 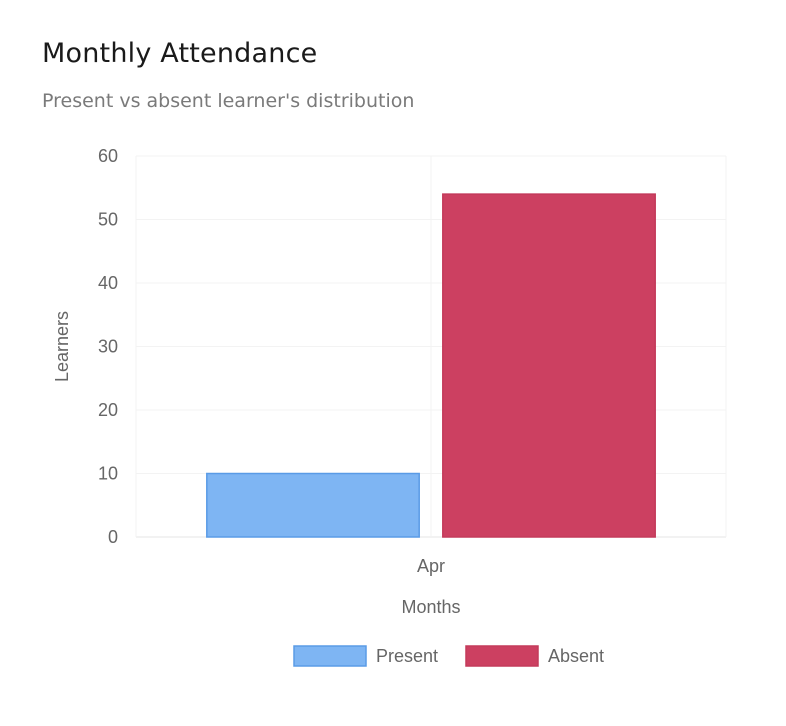 I want to click on bar-absent, so click(x=549, y=365).